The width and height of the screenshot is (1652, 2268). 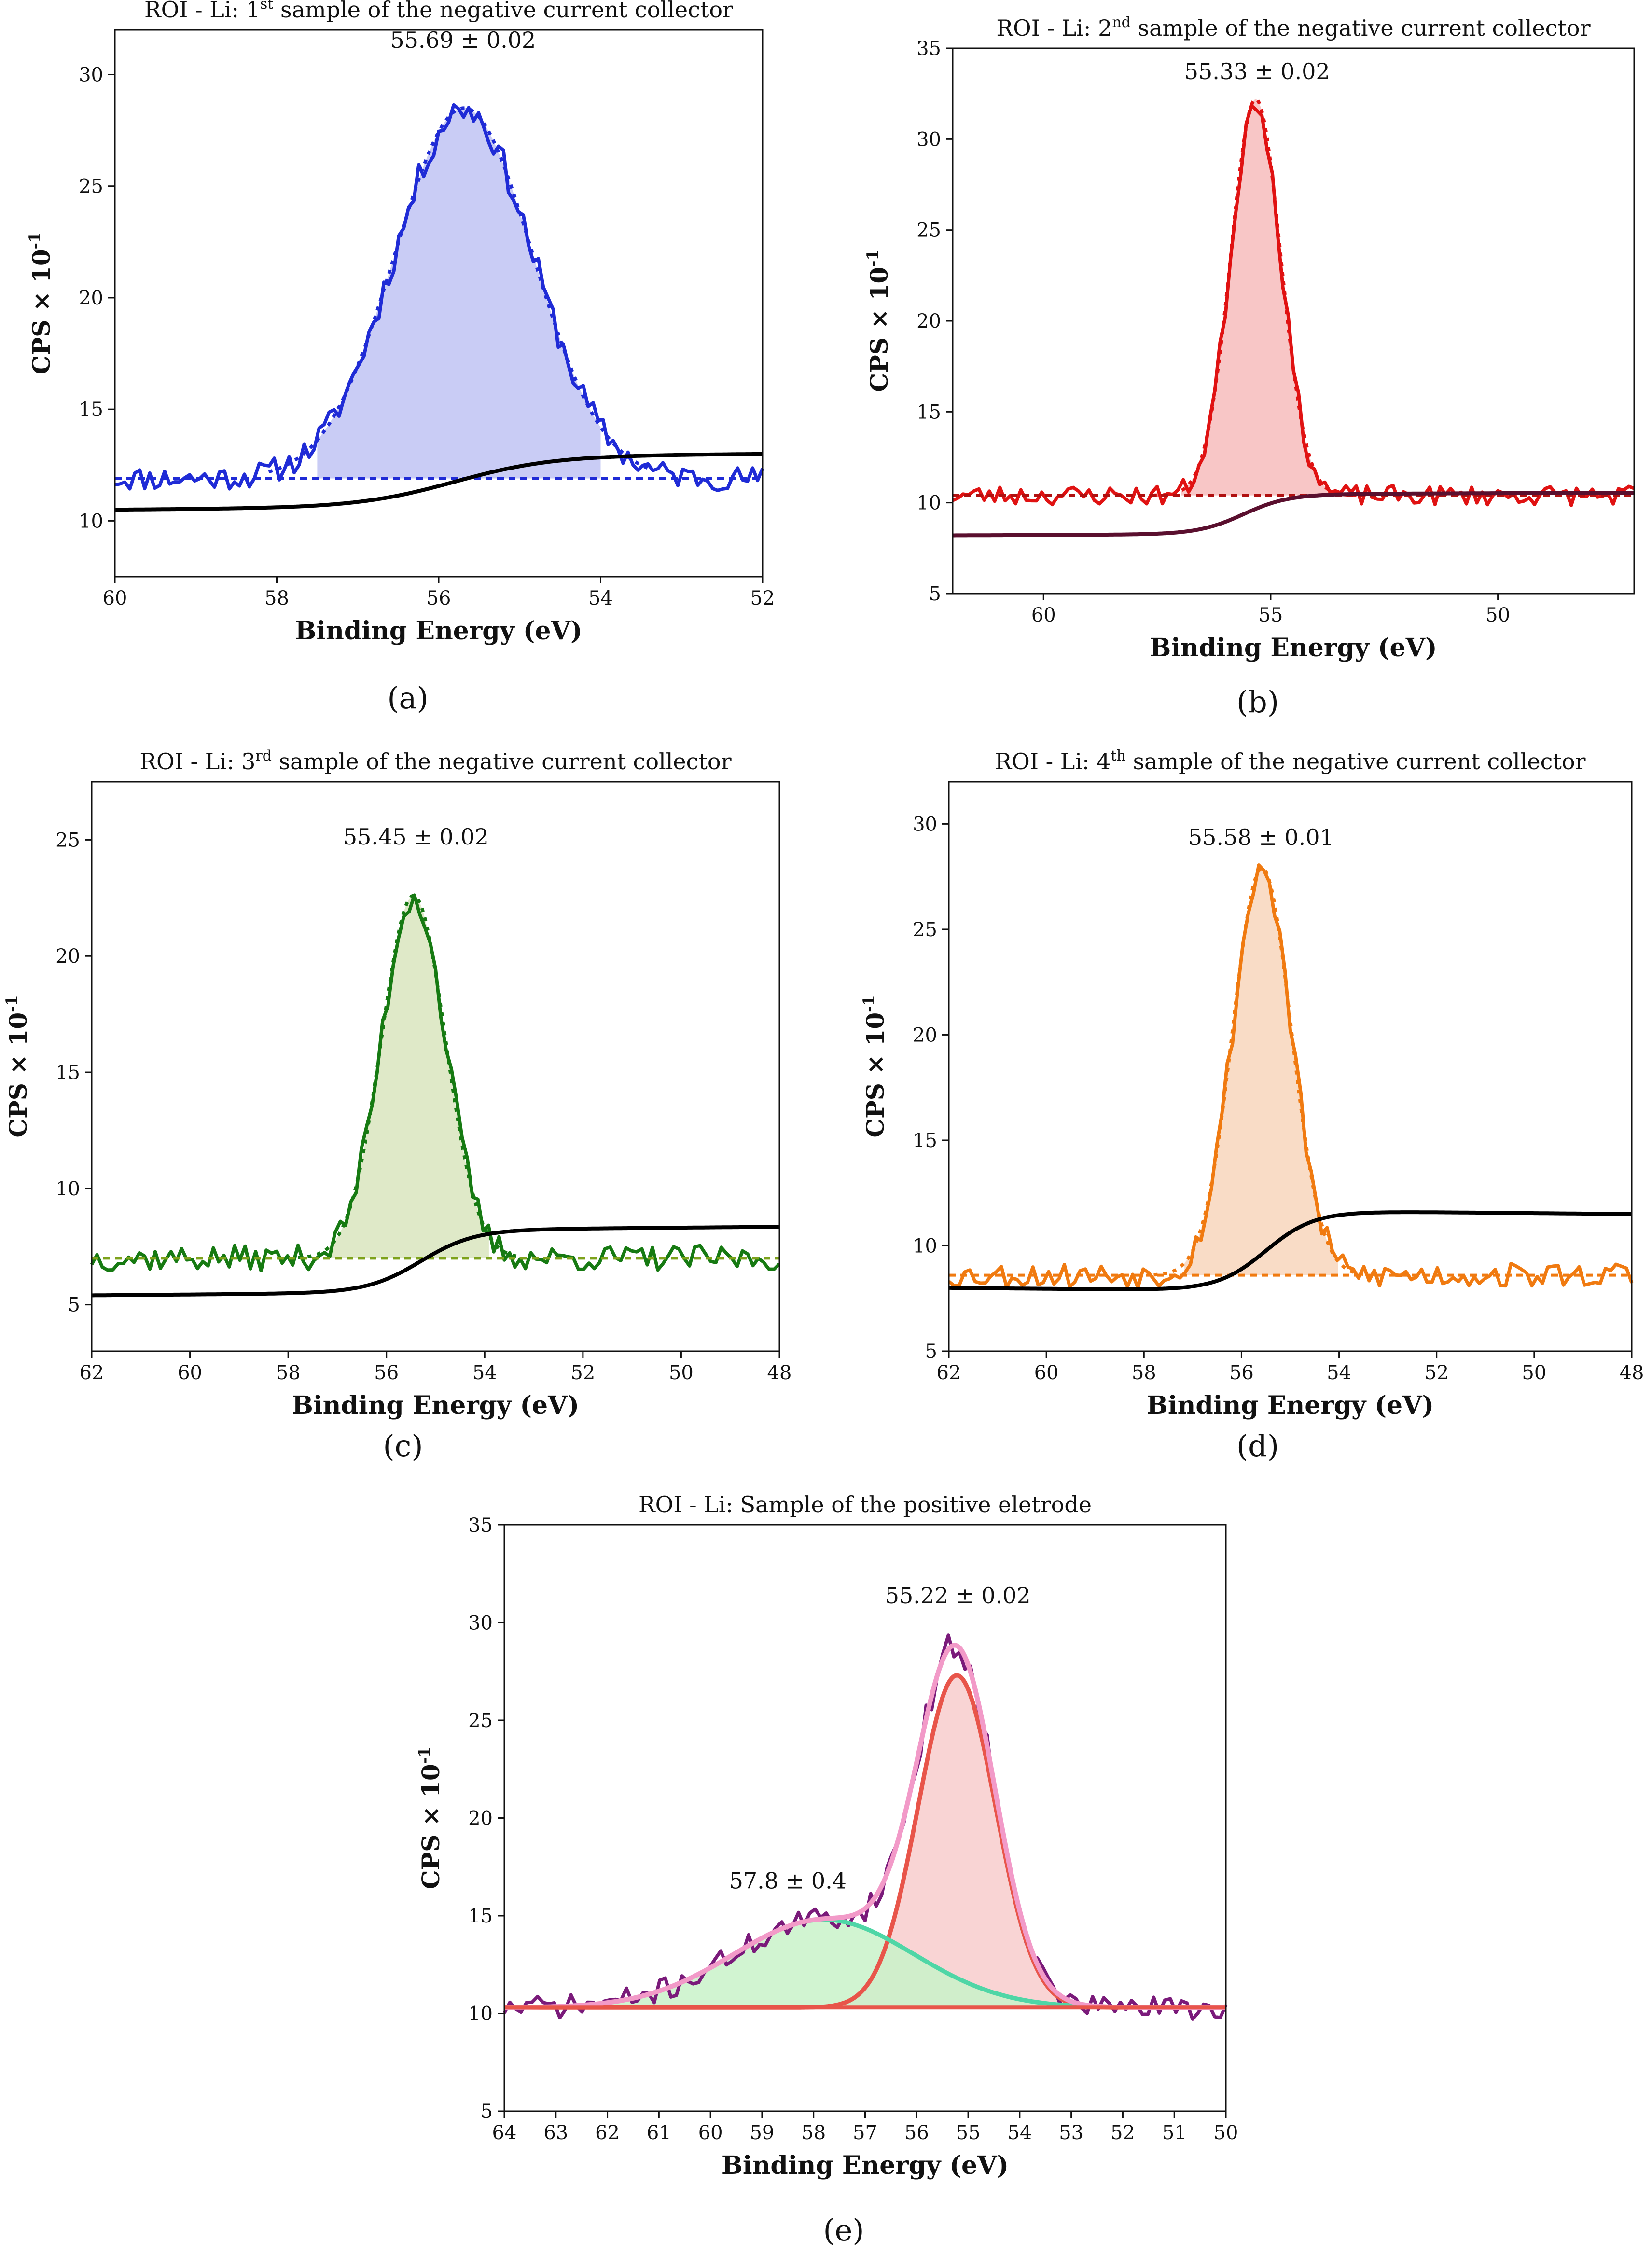 What do you see at coordinates (969, 2133) in the screenshot?
I see `x-tick-label: 55` at bounding box center [969, 2133].